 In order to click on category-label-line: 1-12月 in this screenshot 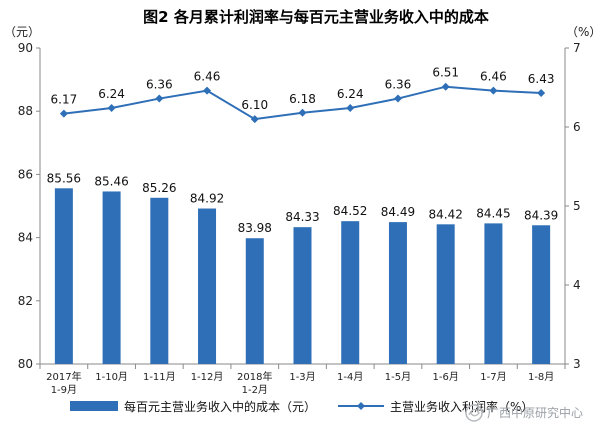, I will do `click(207, 377)`.